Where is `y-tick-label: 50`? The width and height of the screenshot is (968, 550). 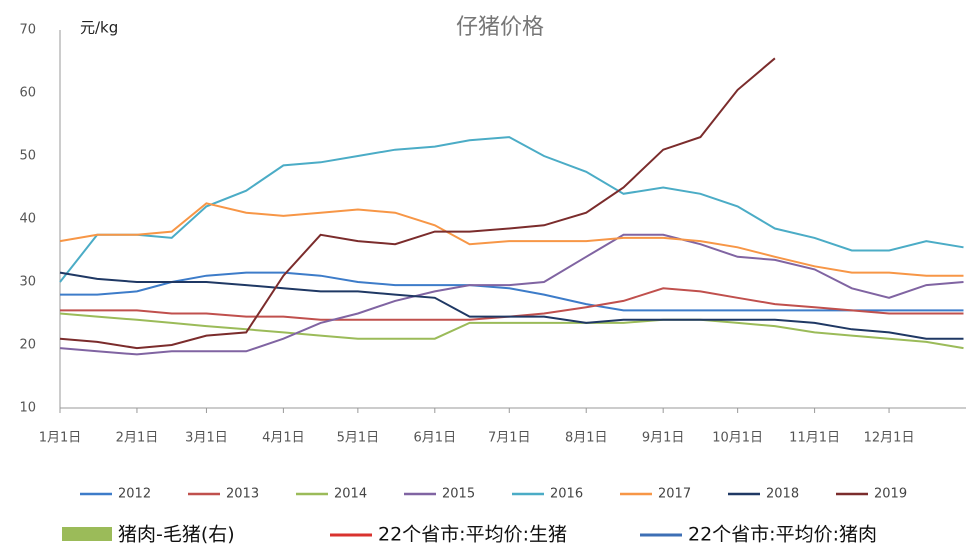
y-tick-label: 50 is located at coordinates (27, 156).